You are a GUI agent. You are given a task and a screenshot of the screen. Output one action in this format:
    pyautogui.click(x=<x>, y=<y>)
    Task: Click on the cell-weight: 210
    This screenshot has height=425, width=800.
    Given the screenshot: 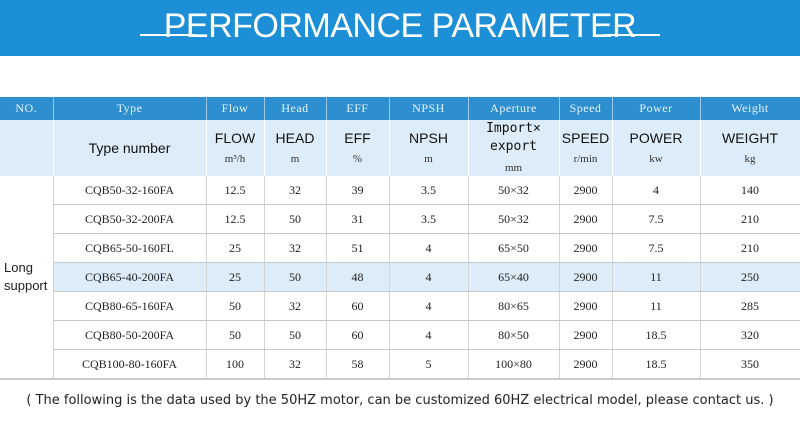 What is the action you would take?
    pyautogui.click(x=750, y=219)
    